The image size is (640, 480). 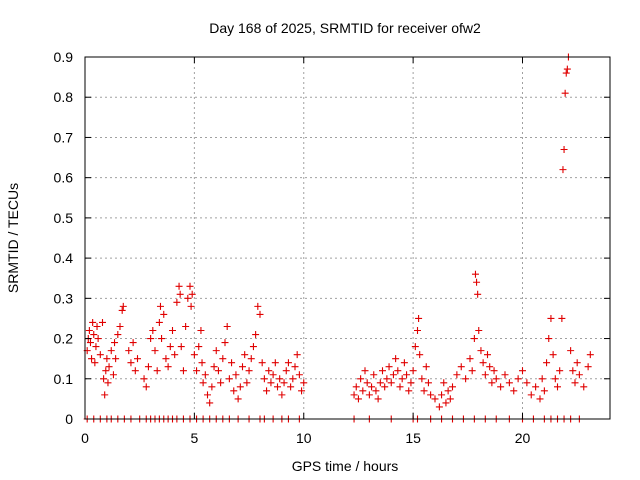 I want to click on y-axis-title: SRMTID / TECUs, so click(x=13, y=238).